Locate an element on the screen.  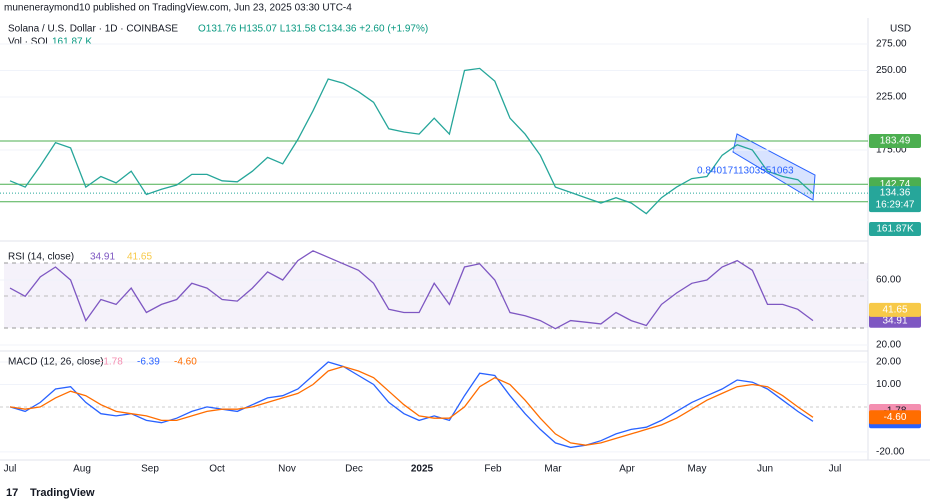
x-tick-label: Sep is located at coordinates (150, 469).